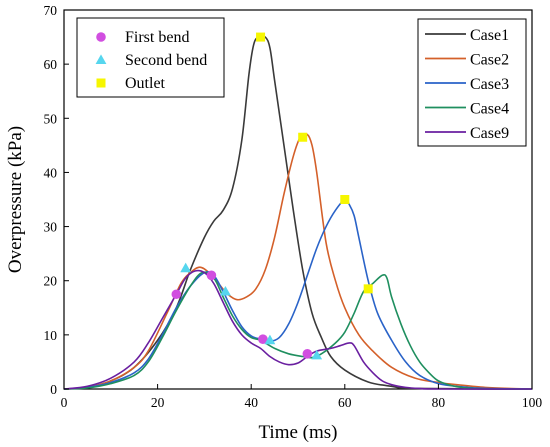 The width and height of the screenshot is (550, 447). I want to click on y-tick-label: 30, so click(51, 227).